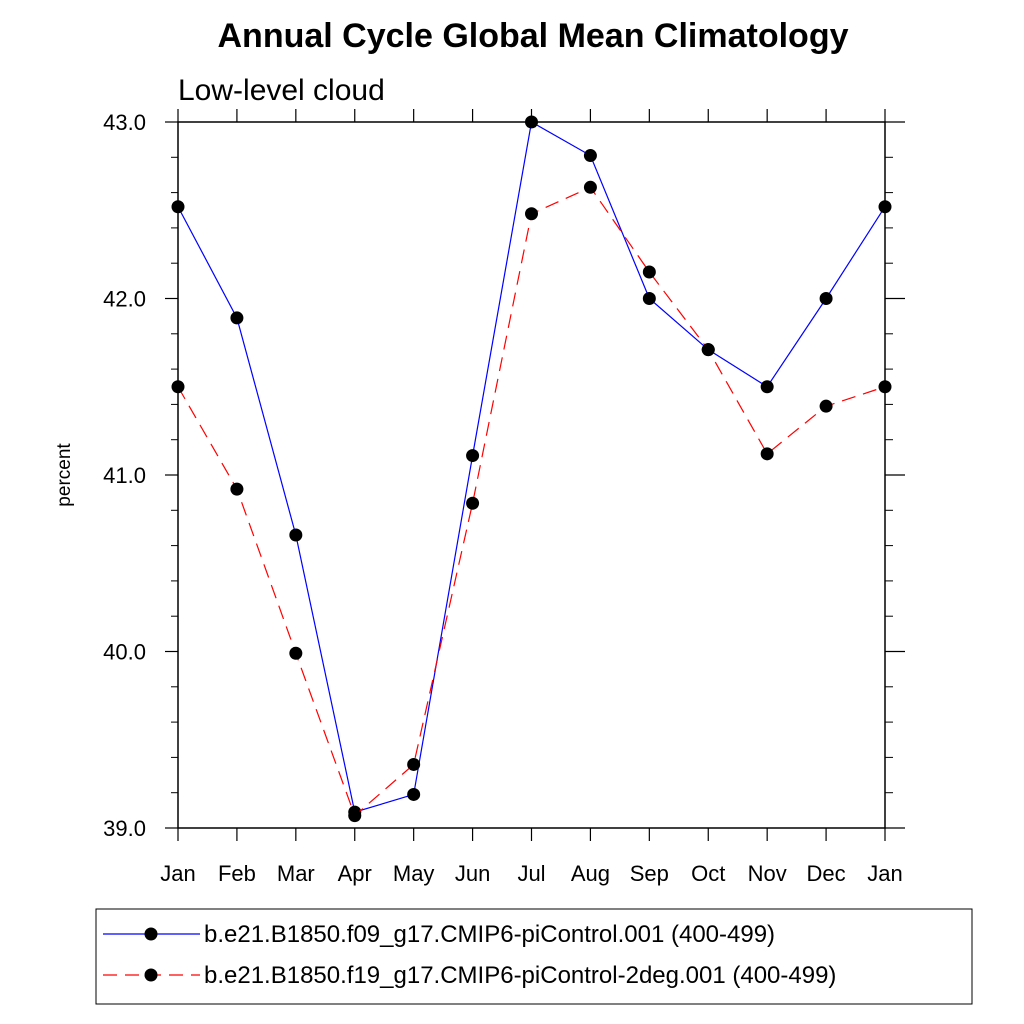  What do you see at coordinates (281, 90) in the screenshot?
I see `chart-subtitle: Low-level cloud` at bounding box center [281, 90].